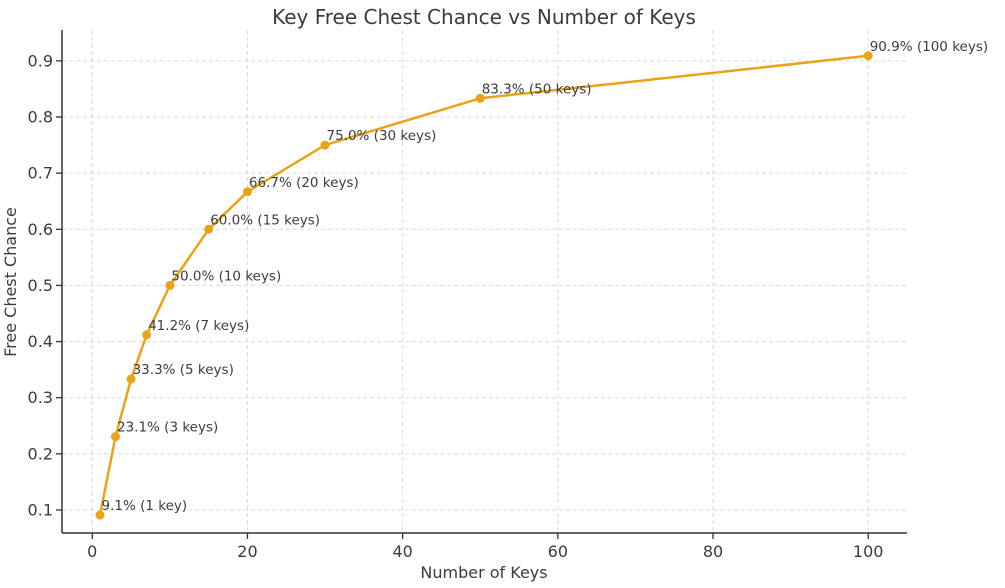 This screenshot has width=1005, height=588. Describe the element at coordinates (40, 509) in the screenshot. I see `y-tick-label: 0.1` at that location.